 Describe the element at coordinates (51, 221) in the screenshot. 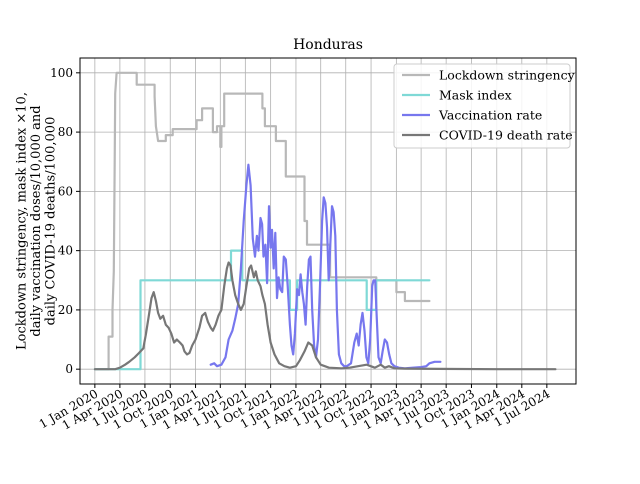

I see `y-axis-label-line: daily COVID-19 deaths/100,000` at that location.